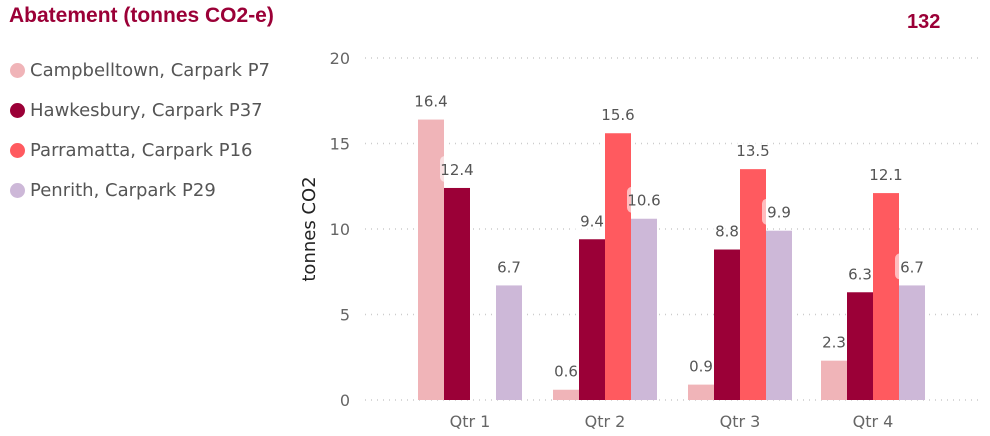 The image size is (990, 436). Describe the element at coordinates (345, 400) in the screenshot. I see `y-tick-label: 0` at that location.